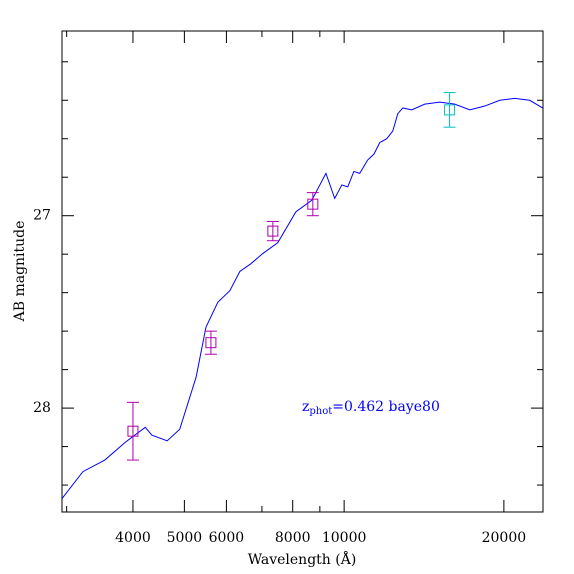 The image size is (574, 574). What do you see at coordinates (42, 216) in the screenshot?
I see `y-tick-label: 27` at bounding box center [42, 216].